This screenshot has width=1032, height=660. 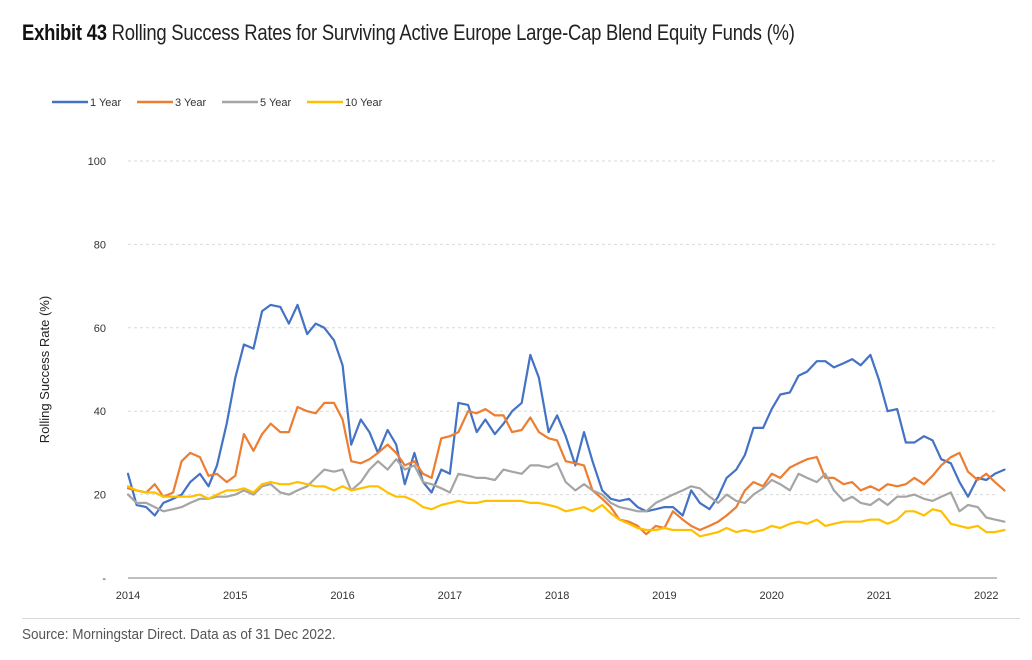 What do you see at coordinates (879, 596) in the screenshot?
I see `x-tick-label: 2021` at bounding box center [879, 596].